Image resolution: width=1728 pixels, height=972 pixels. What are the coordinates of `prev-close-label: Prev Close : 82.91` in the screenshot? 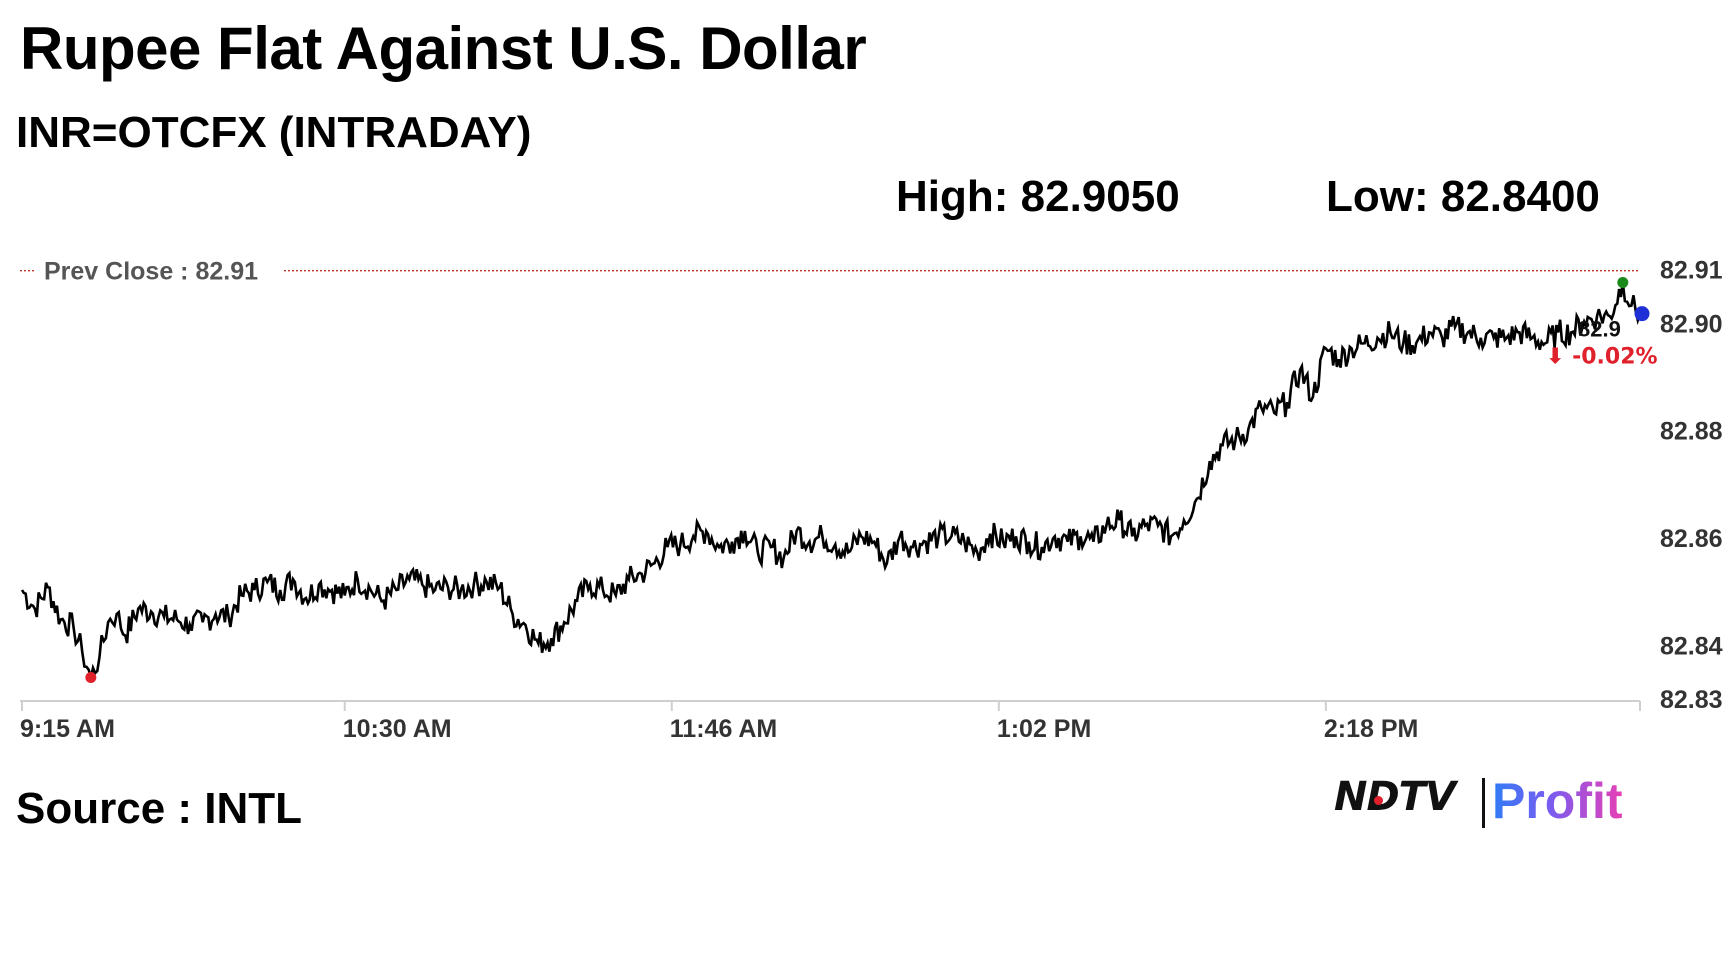 It's located at (151, 272).